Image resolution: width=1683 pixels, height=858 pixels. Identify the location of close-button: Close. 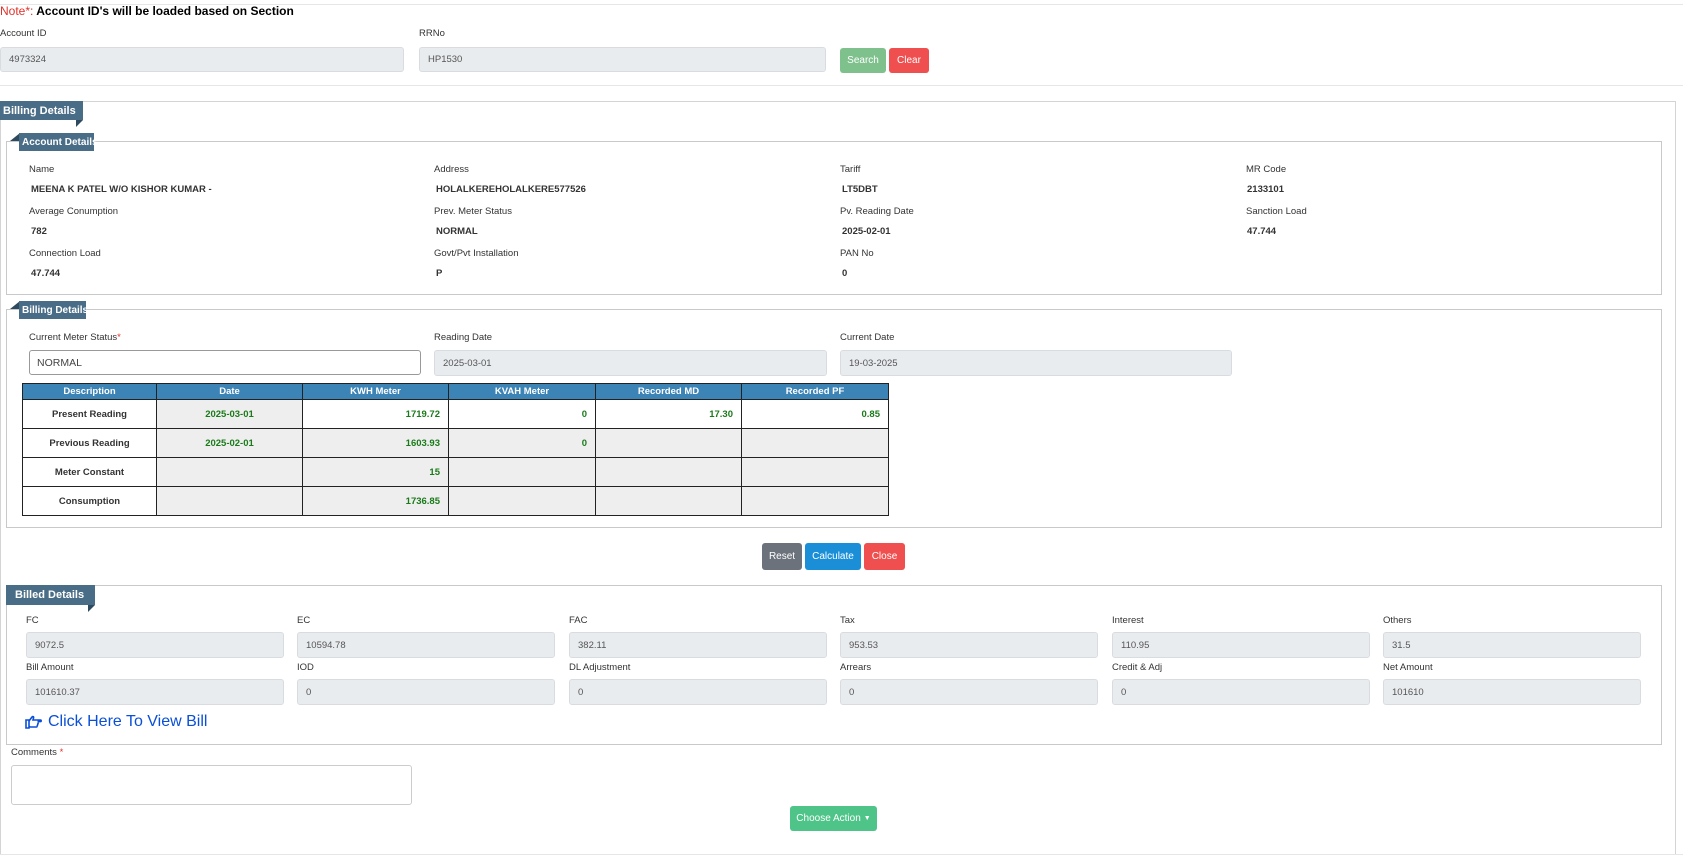
(884, 556).